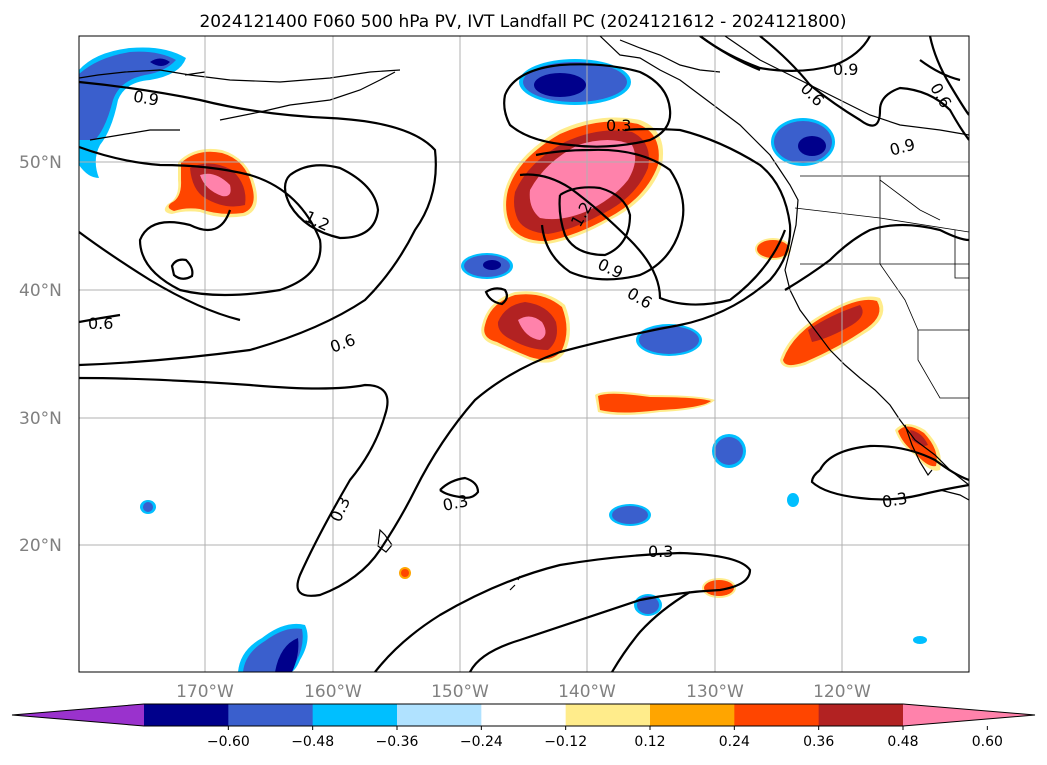  I want to click on colorbar-tick-label: −0.36, so click(397, 742).